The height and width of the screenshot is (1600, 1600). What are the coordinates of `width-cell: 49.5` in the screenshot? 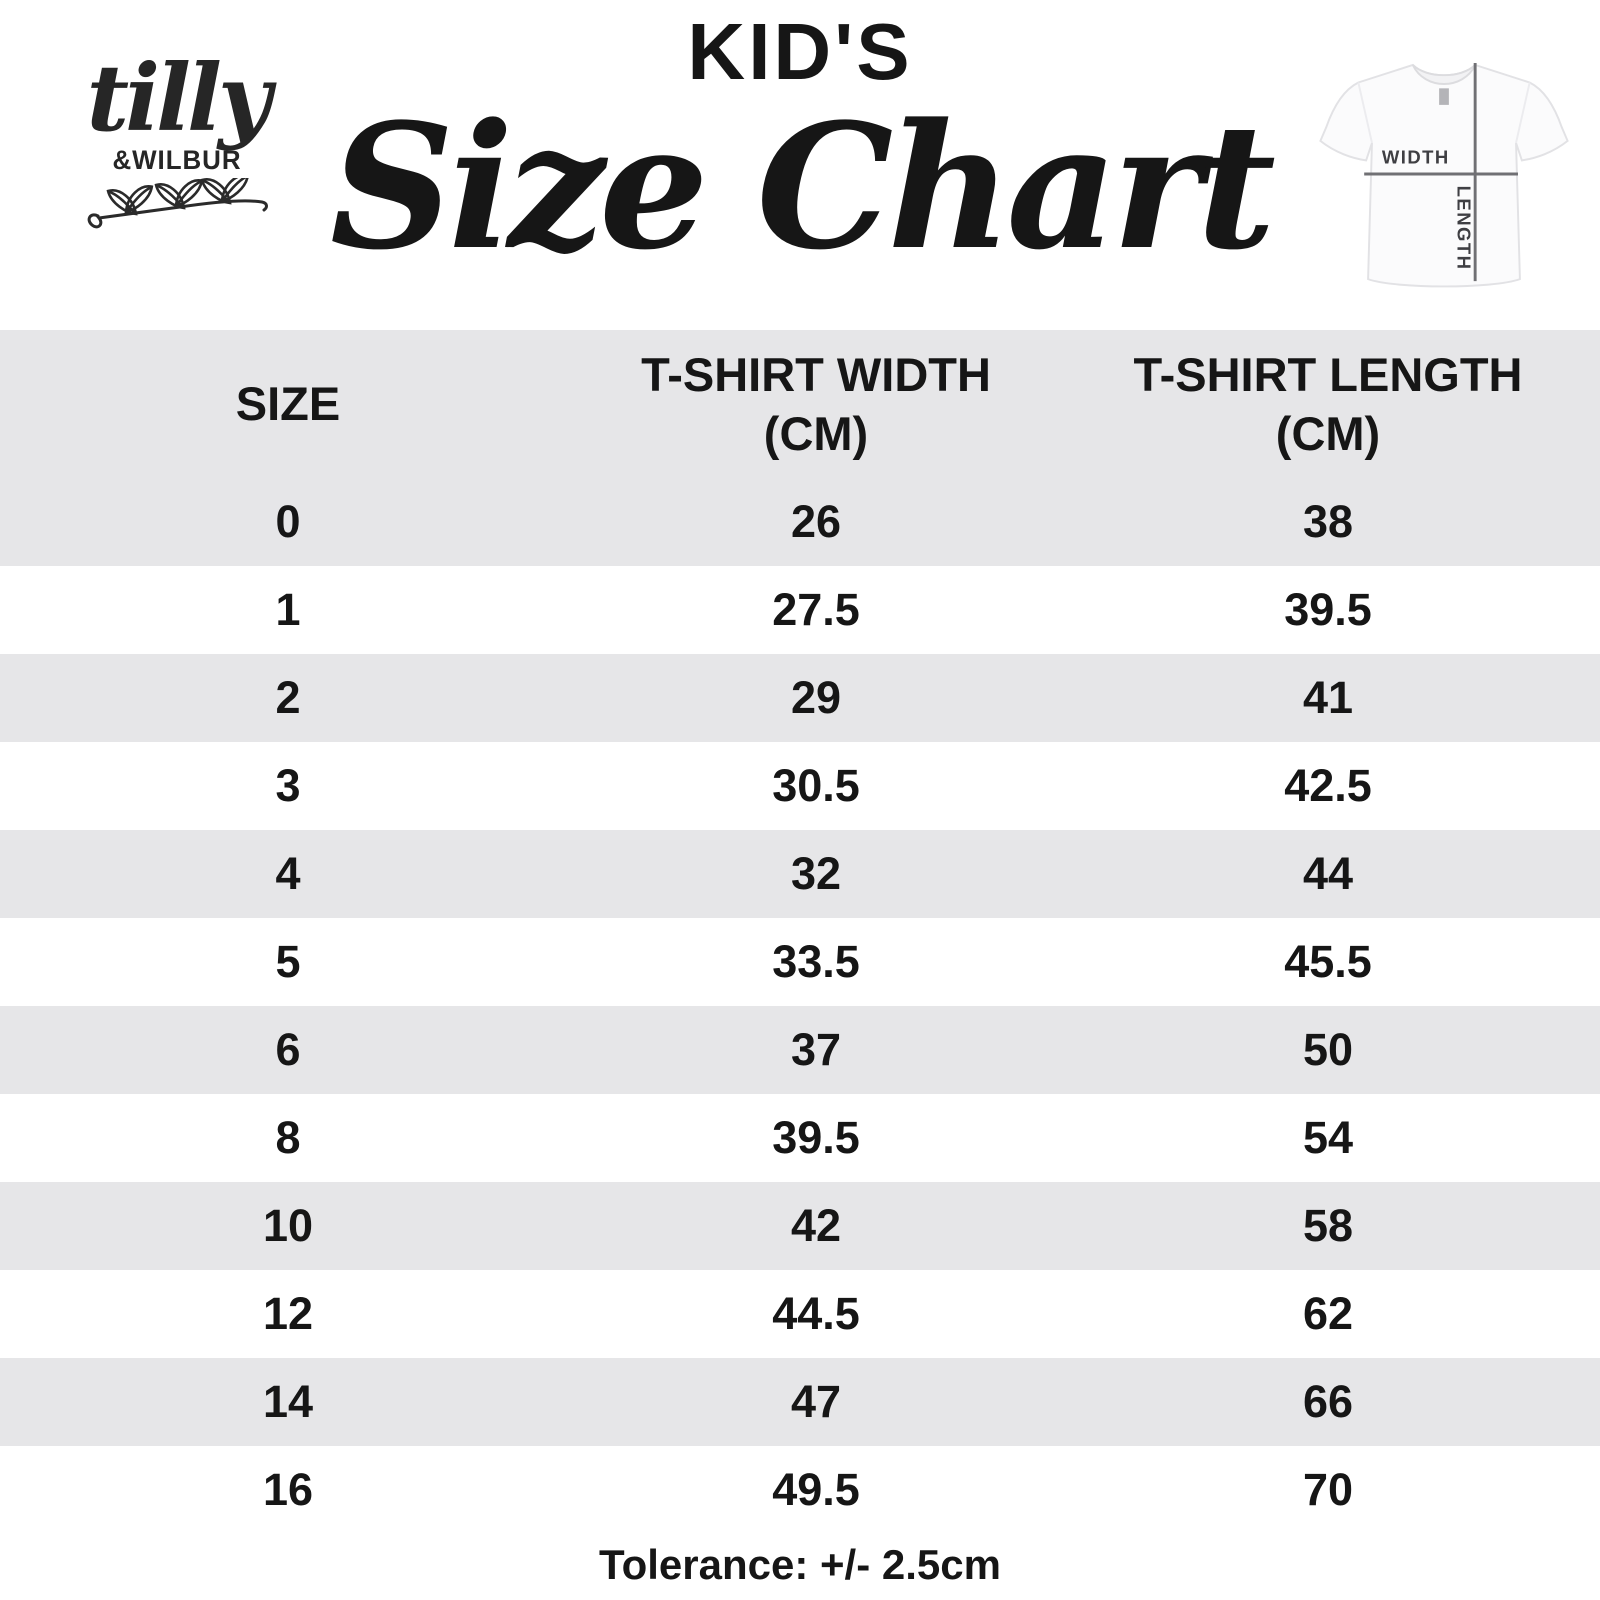 It's located at (816, 1489).